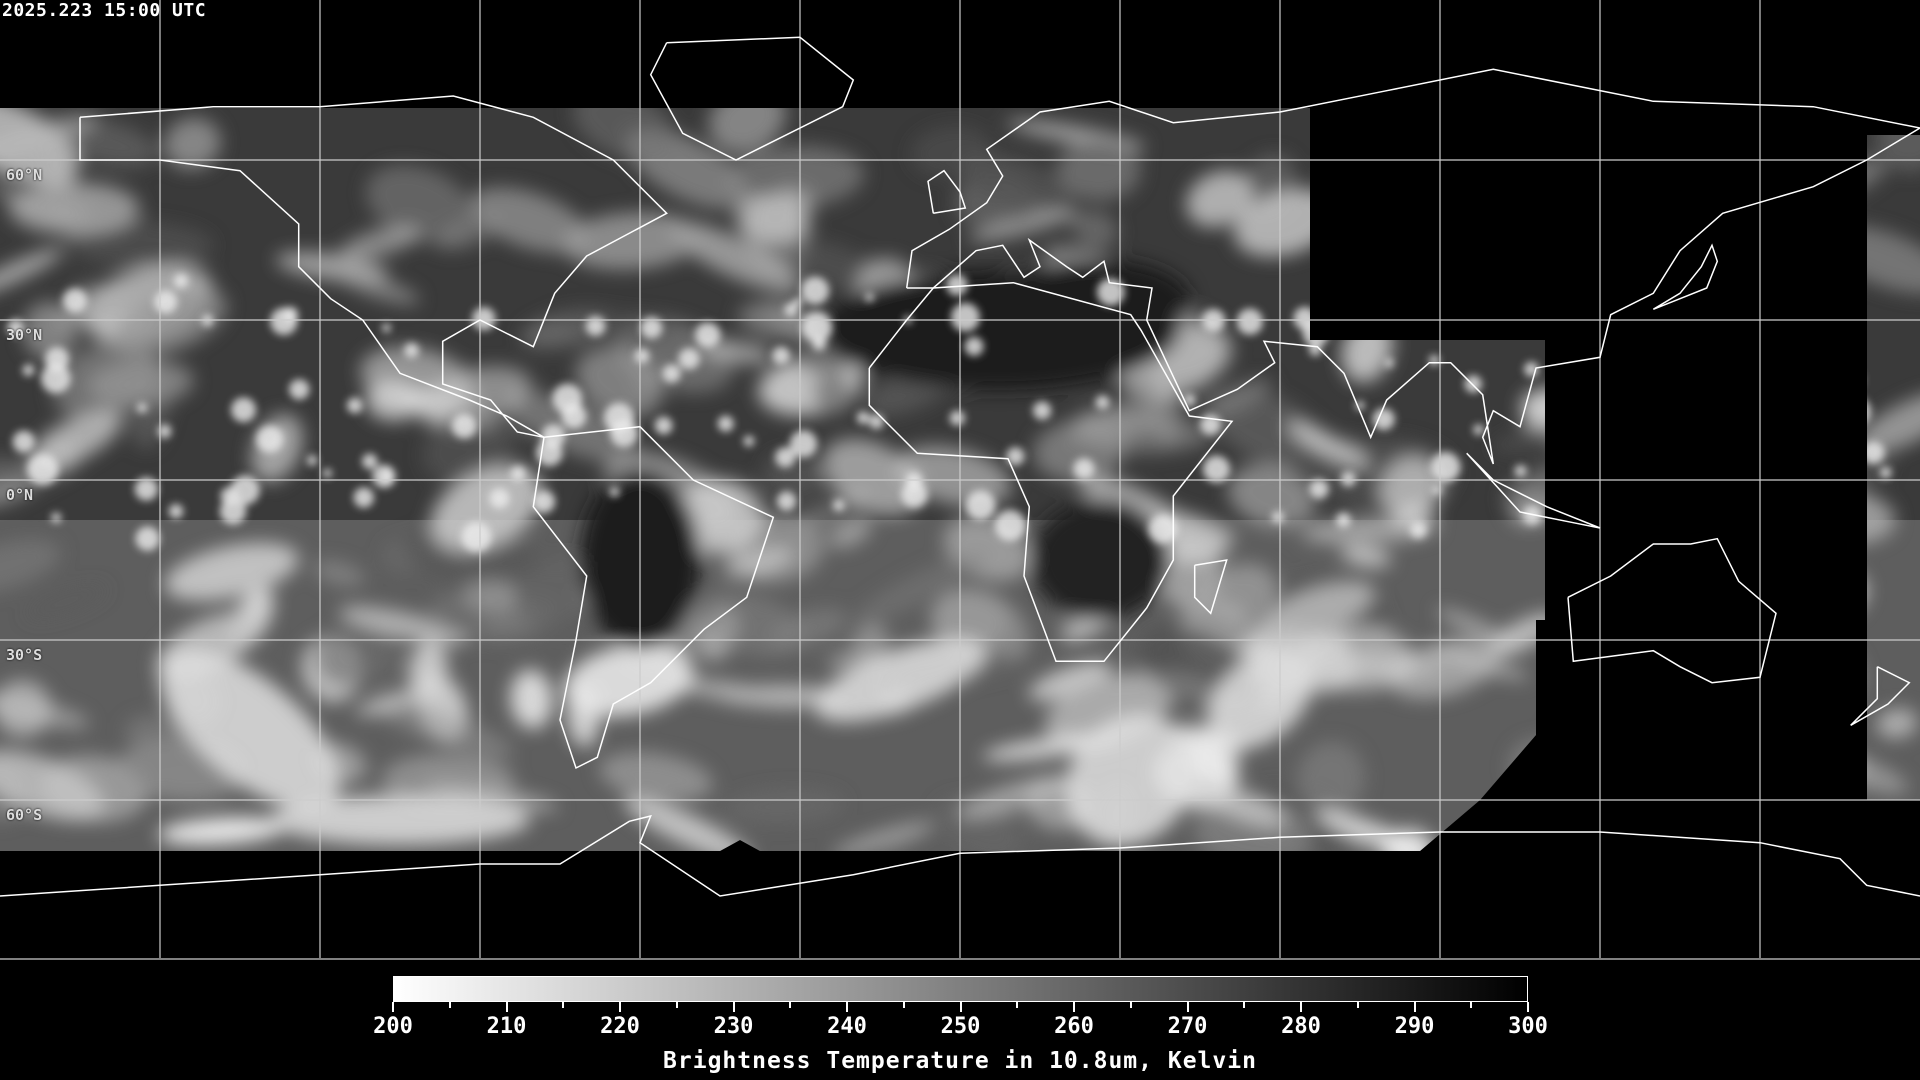 The height and width of the screenshot is (1080, 1920). What do you see at coordinates (1414, 1026) in the screenshot?
I see `colorbar-tick-label: 290` at bounding box center [1414, 1026].